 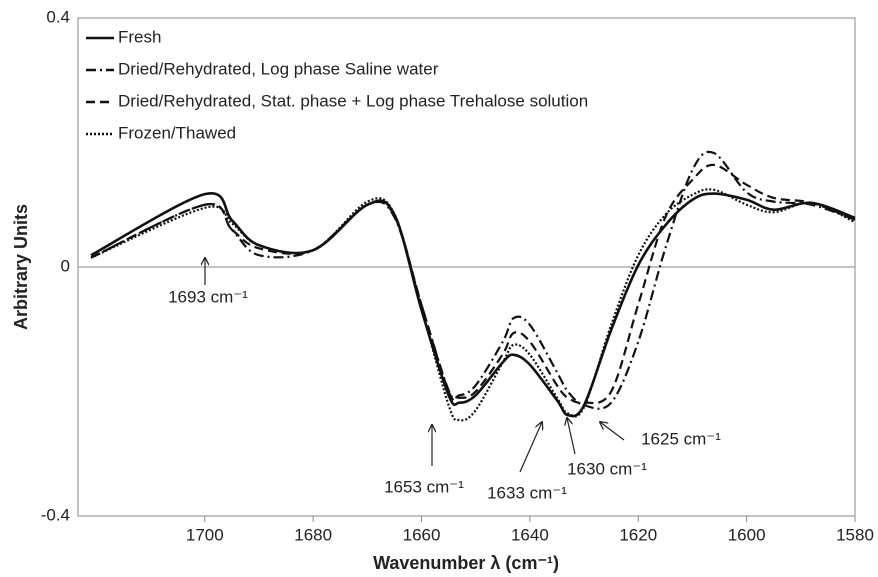 What do you see at coordinates (205, 534) in the screenshot?
I see `x-tick-label: 1700` at bounding box center [205, 534].